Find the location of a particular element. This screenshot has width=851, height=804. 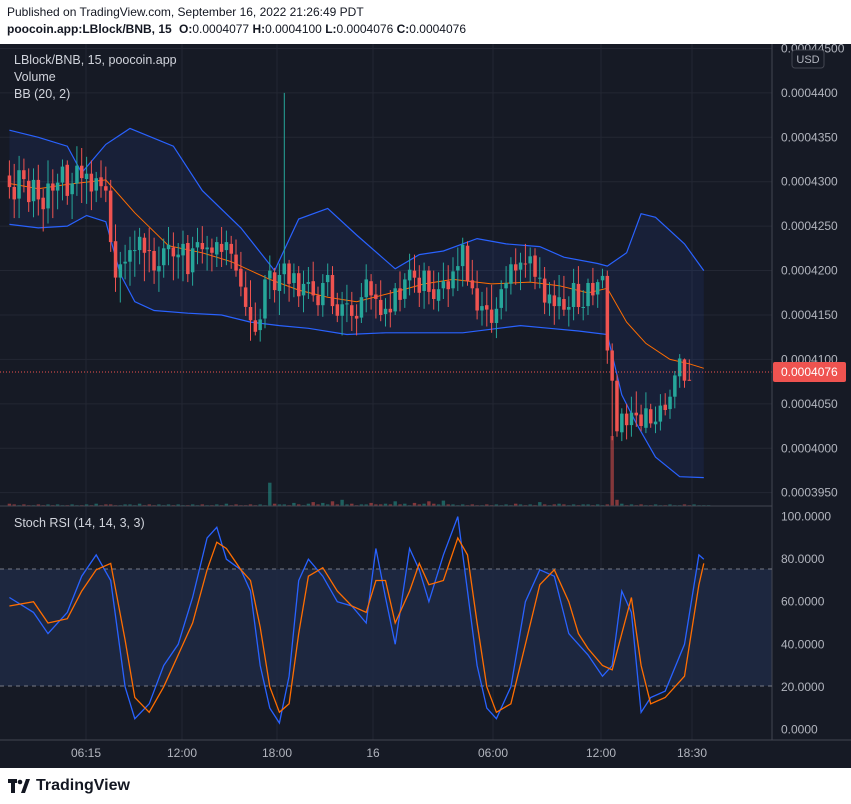

legend-symbol: LBlock/BNB, 15, poocoin.app is located at coordinates (95, 60).